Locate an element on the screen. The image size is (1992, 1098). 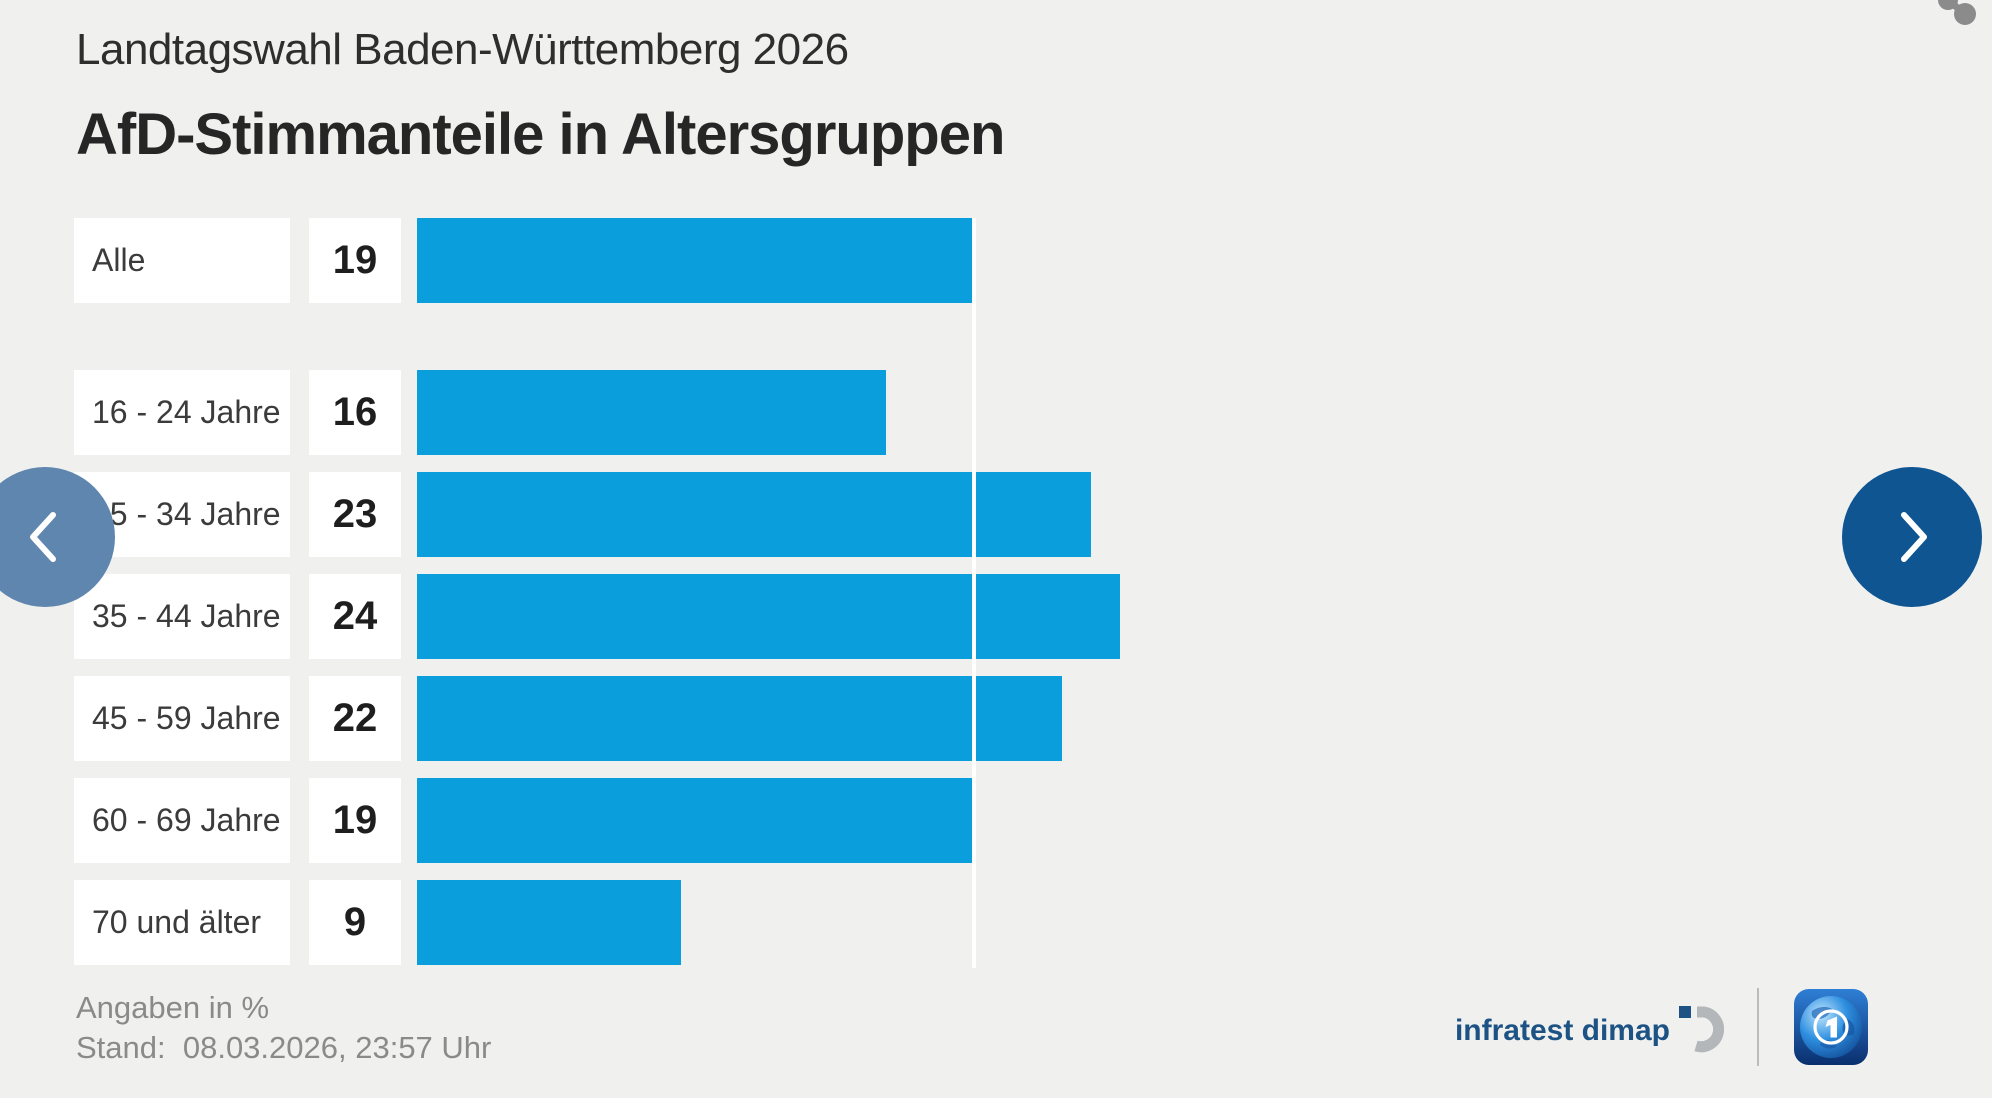
chart-row: 35 - 44 Jahre 24 is located at coordinates (996, 616).